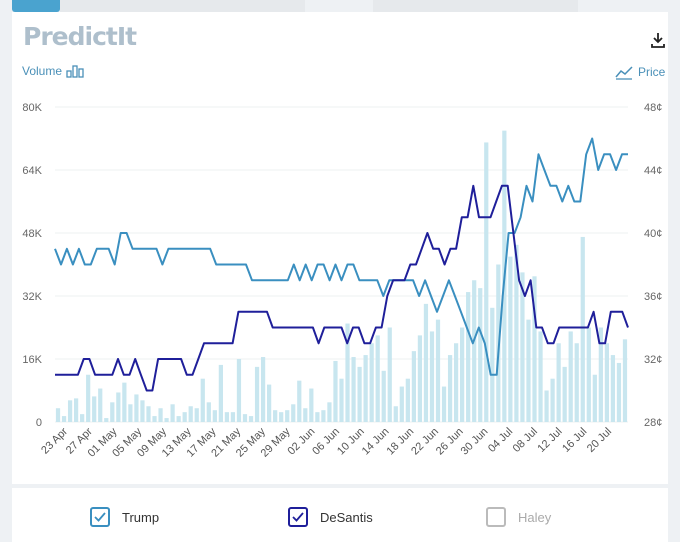  I want to click on legend-item-desantis: DeSantis, so click(330, 517).